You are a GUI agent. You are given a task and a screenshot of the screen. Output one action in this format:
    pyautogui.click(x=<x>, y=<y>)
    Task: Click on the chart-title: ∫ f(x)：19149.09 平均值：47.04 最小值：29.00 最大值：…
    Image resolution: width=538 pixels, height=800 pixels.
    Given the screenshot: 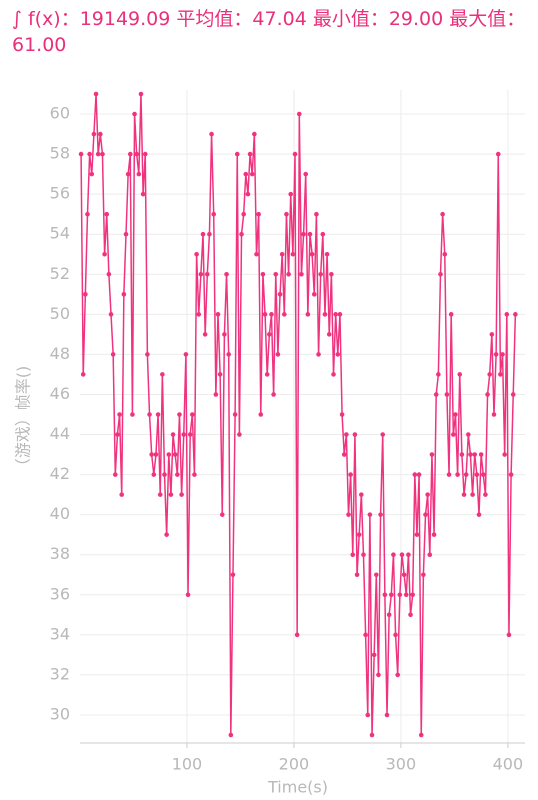 What is the action you would take?
    pyautogui.click(x=269, y=32)
    